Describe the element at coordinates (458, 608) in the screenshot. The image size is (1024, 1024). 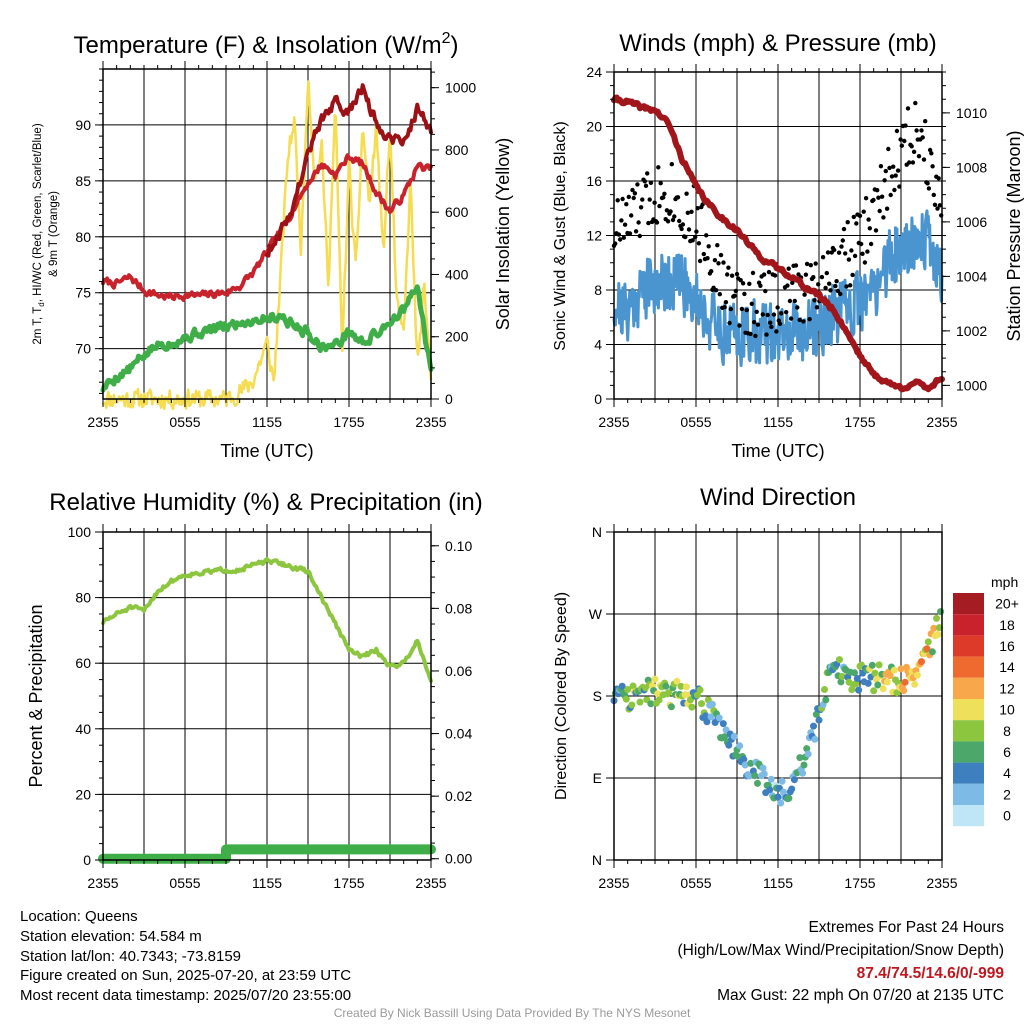
I see `y-right-tick-label: 0.08` at that location.